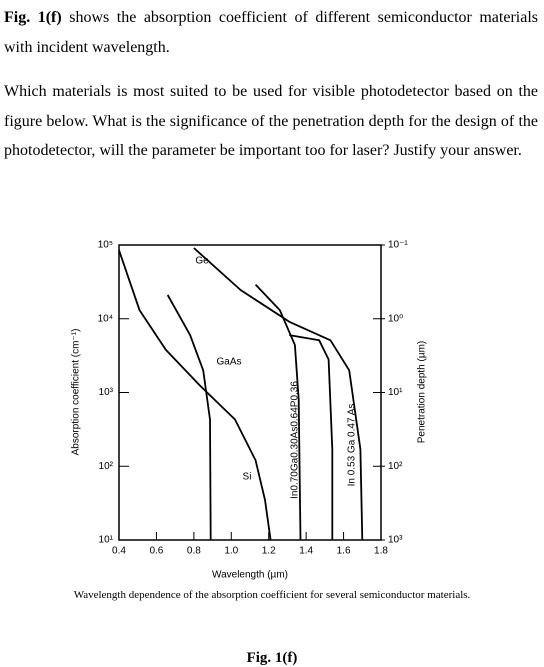 This screenshot has height=667, width=544. What do you see at coordinates (295, 440) in the screenshot?
I see `series-label: In0.70Ga0.30As0.64P0.36` at bounding box center [295, 440].